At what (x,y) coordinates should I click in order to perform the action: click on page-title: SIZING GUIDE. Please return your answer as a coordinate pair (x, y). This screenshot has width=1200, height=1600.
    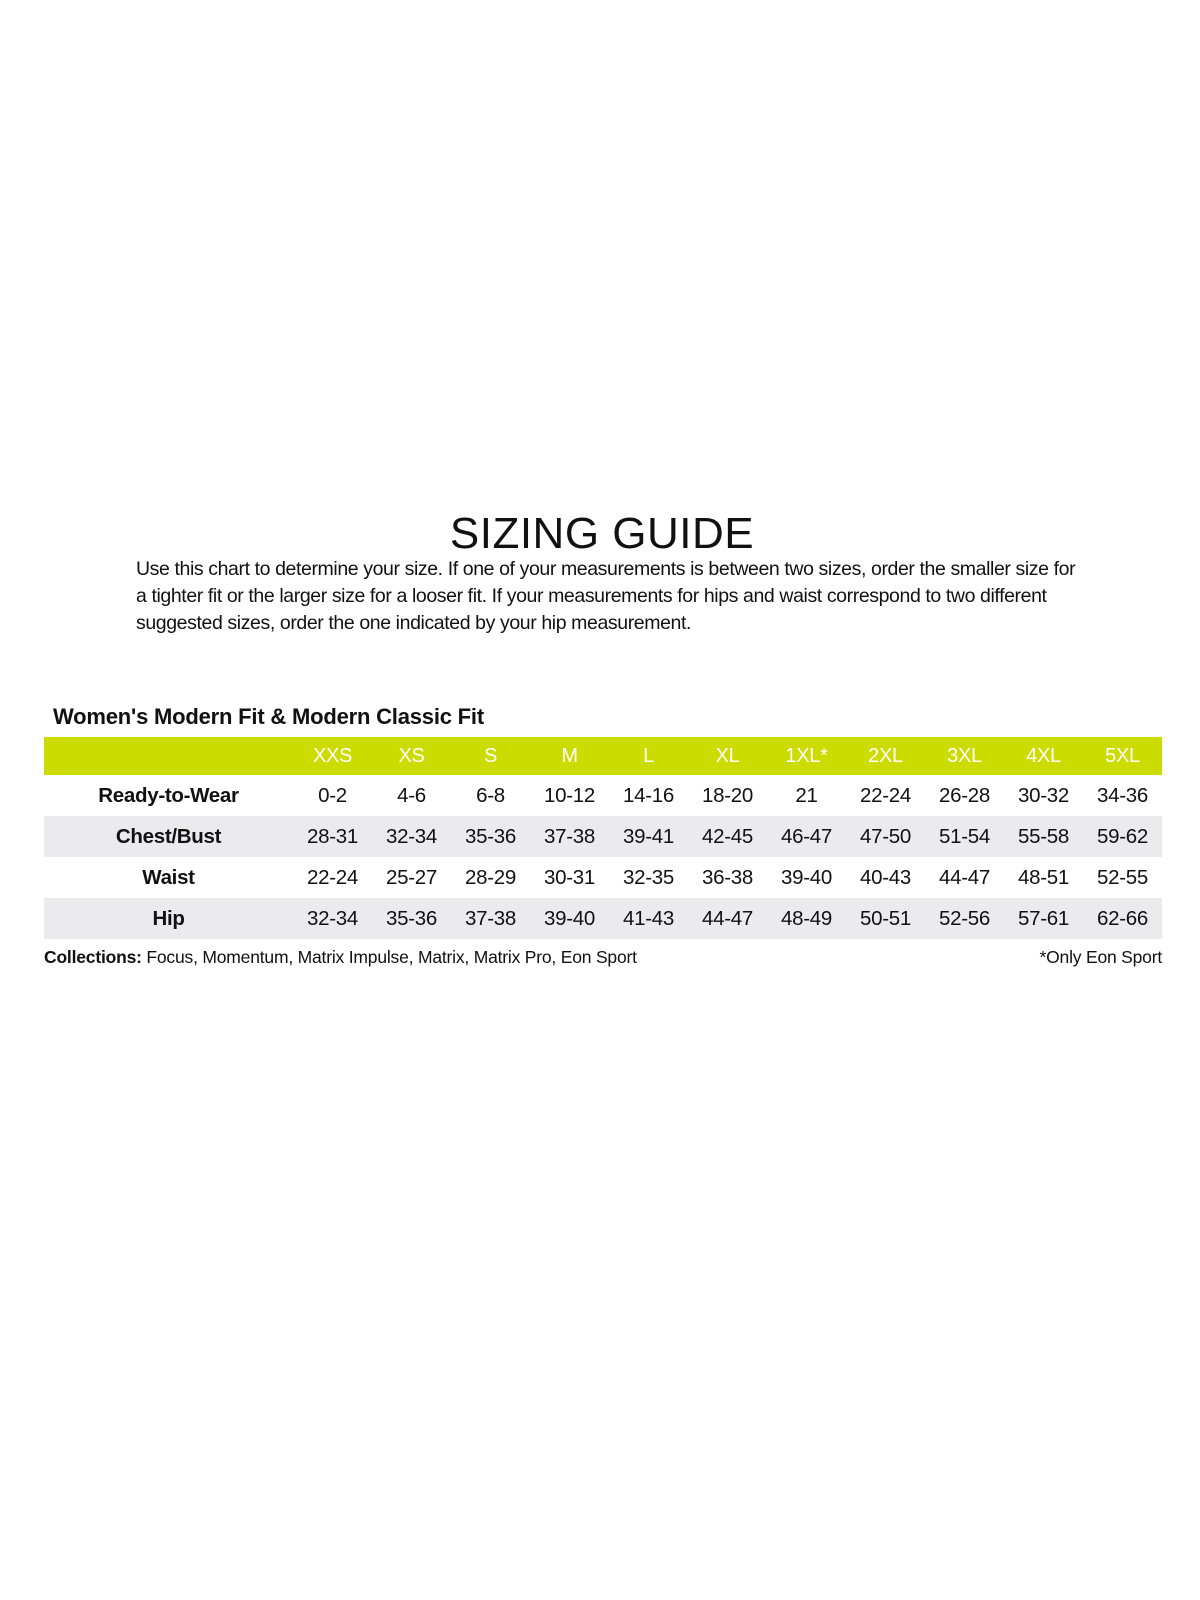
    Looking at the image, I should click on (602, 534).